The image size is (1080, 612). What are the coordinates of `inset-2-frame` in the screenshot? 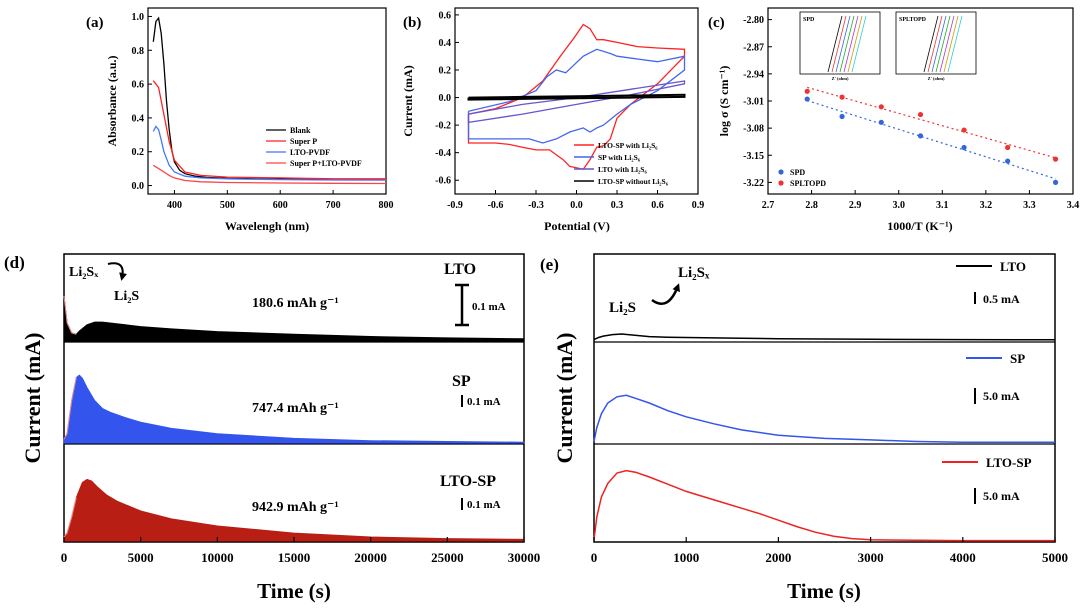 It's located at (936, 43).